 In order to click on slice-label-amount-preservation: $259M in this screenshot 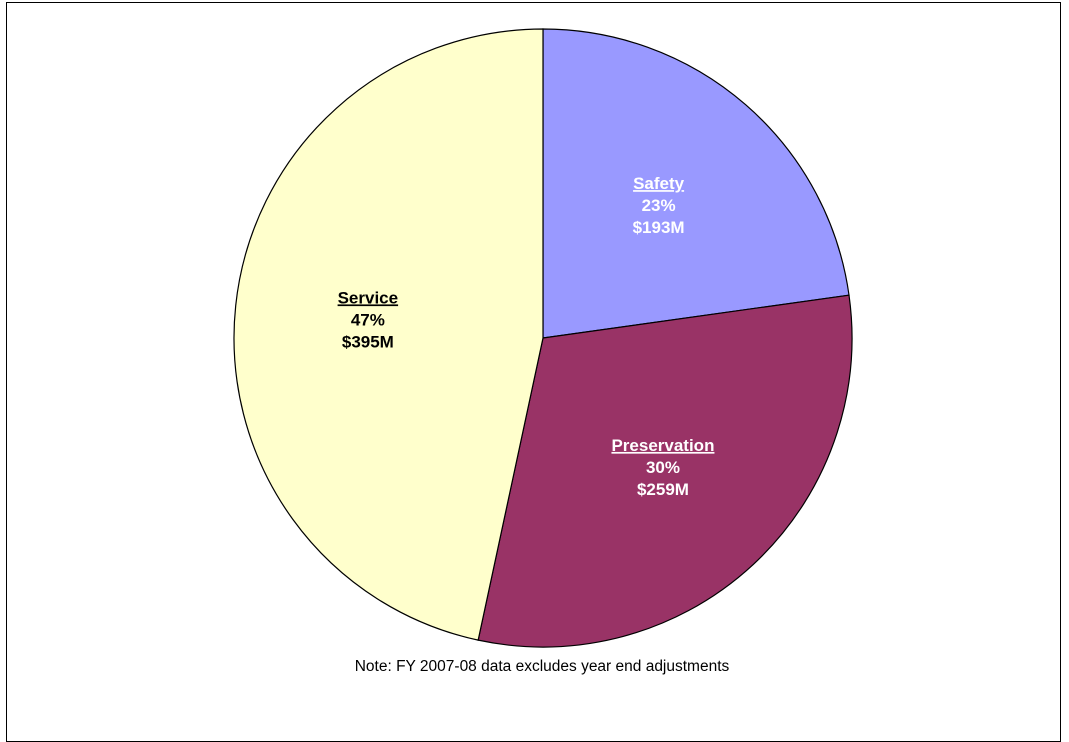, I will do `click(663, 489)`.